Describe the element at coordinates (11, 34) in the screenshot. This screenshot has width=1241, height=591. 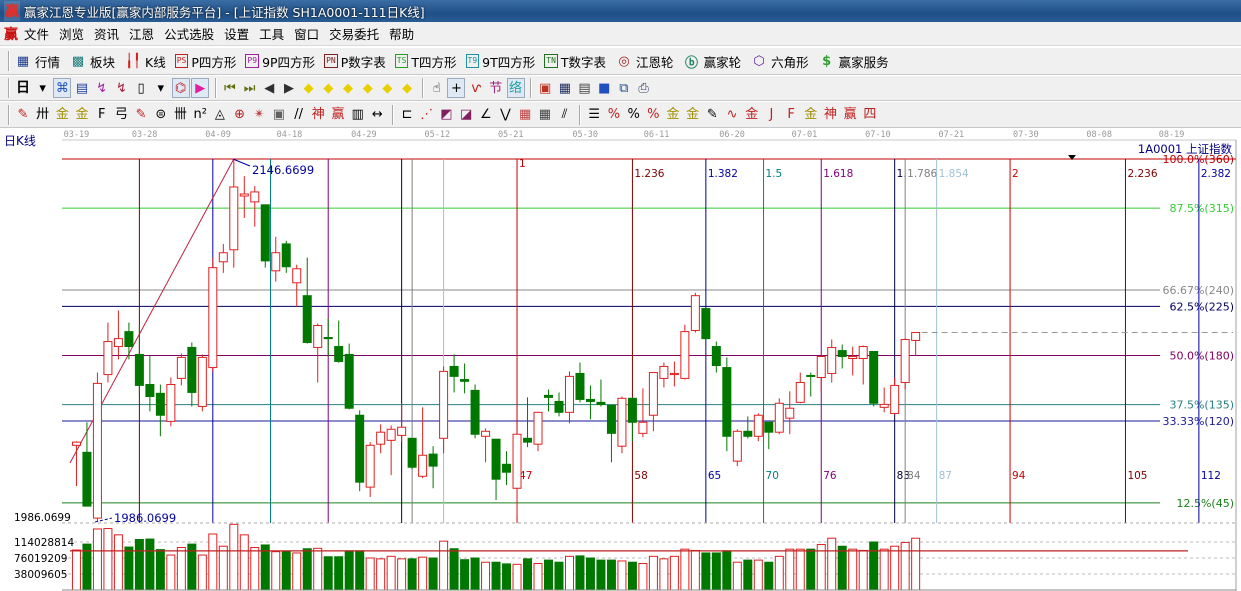
I see `menu-logo: 赢` at that location.